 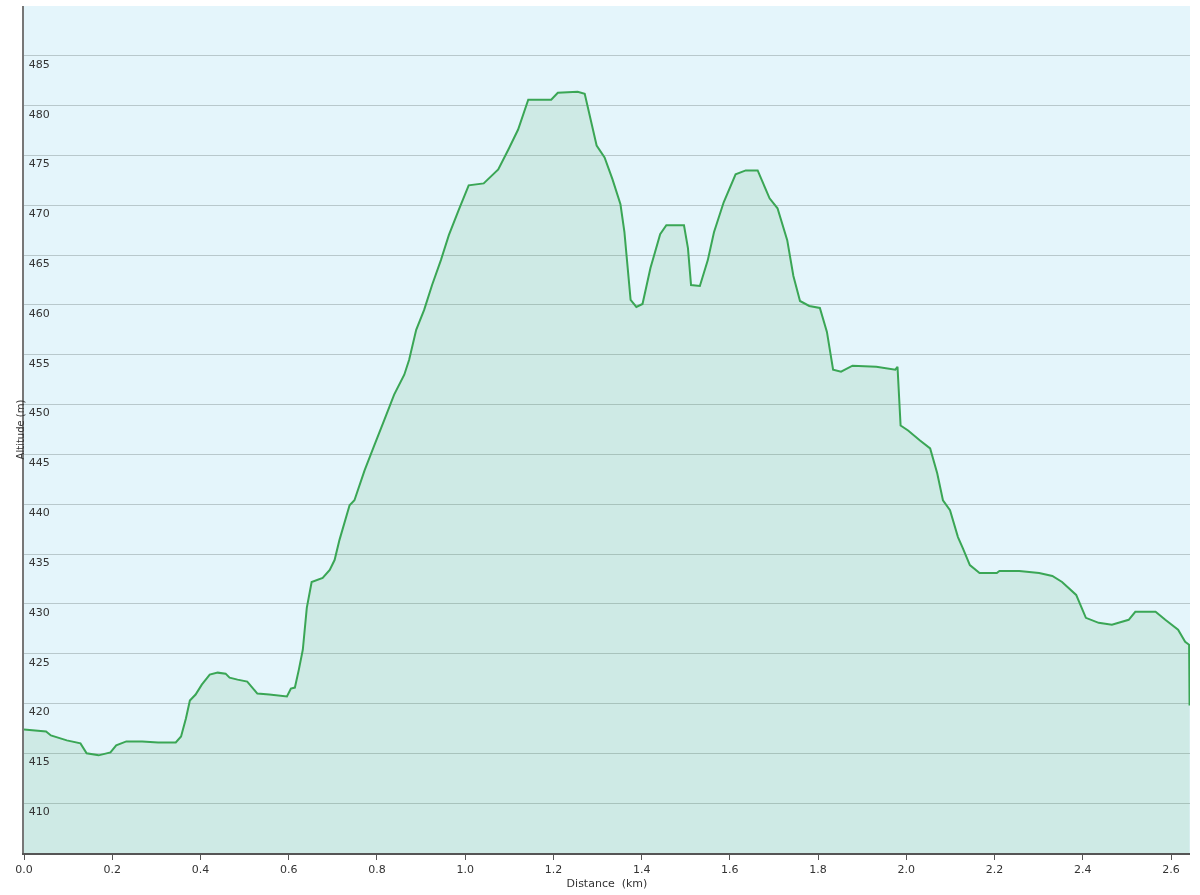 I want to click on y-tick-label: 430, so click(x=39, y=612).